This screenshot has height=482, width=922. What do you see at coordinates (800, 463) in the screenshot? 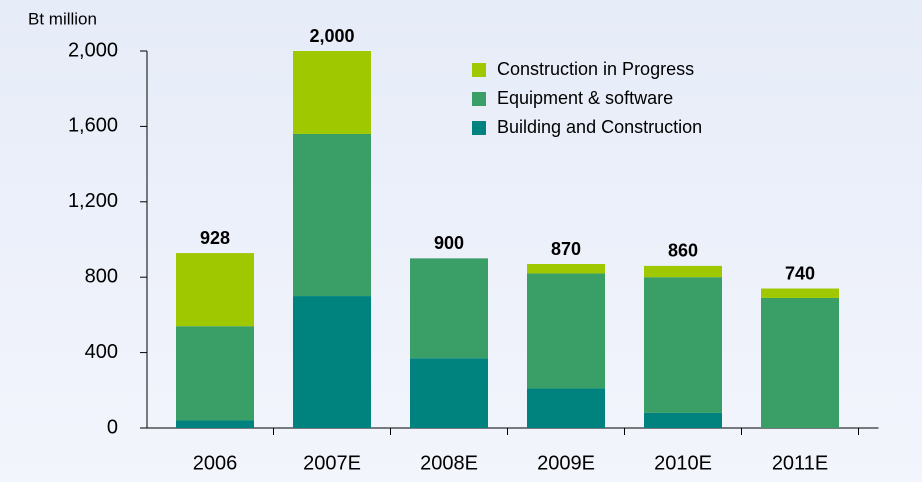
I see `x-tick-label: 2011E` at bounding box center [800, 463].